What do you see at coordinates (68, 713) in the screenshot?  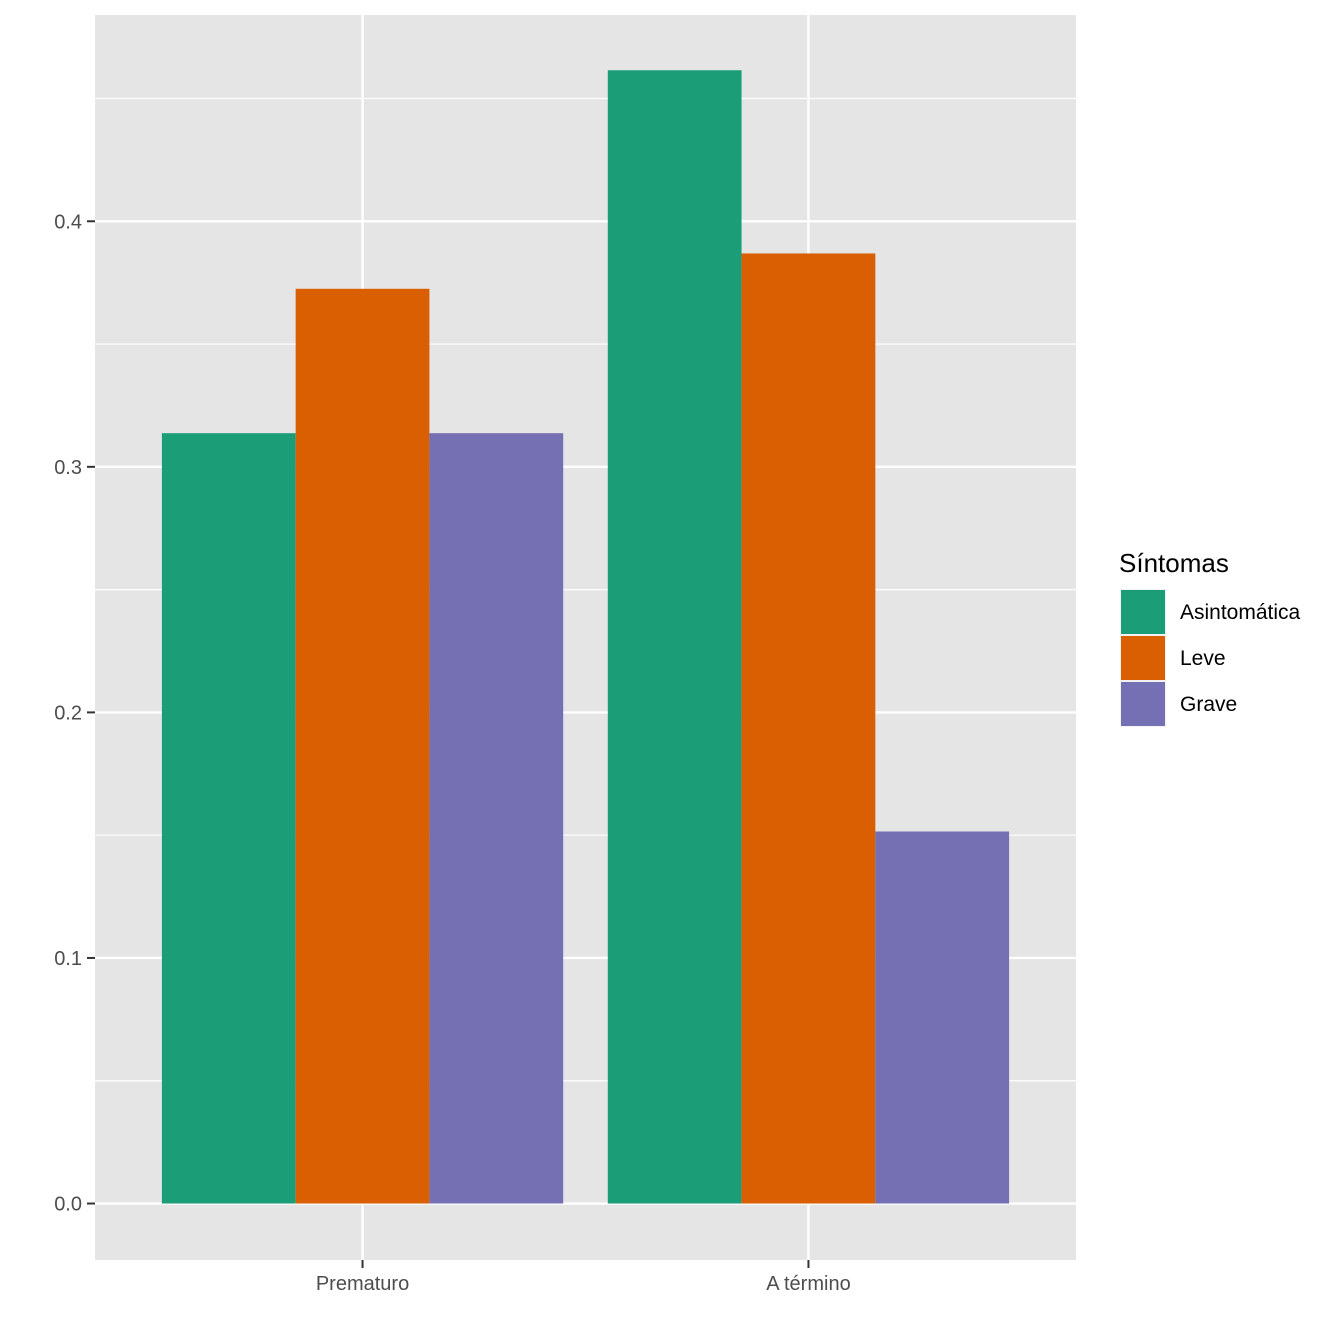 I see `y-tick-label: 0.2` at bounding box center [68, 713].